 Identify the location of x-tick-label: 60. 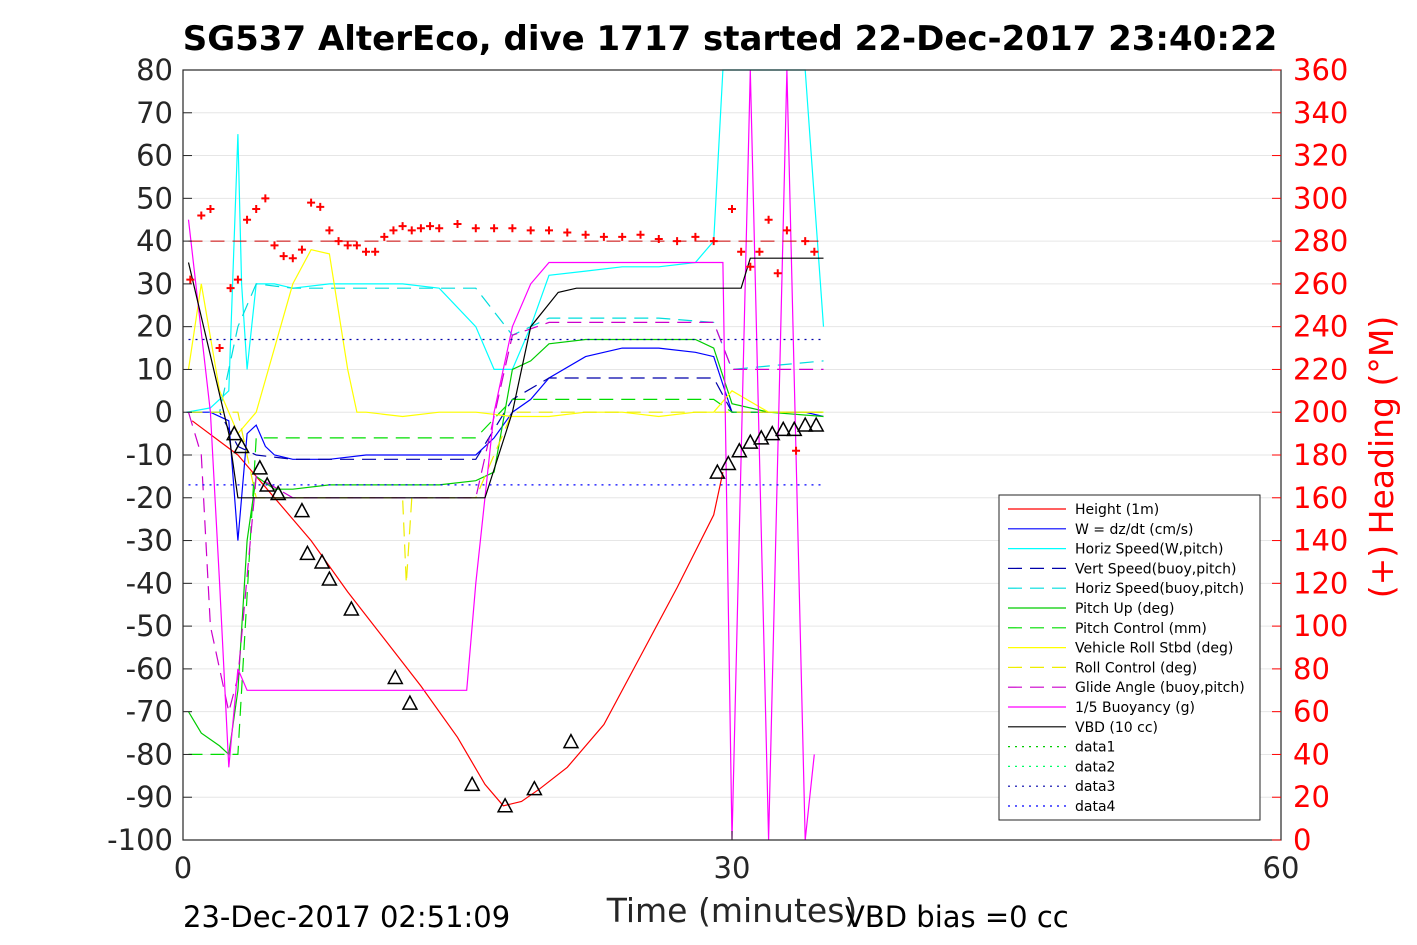
(1281, 868).